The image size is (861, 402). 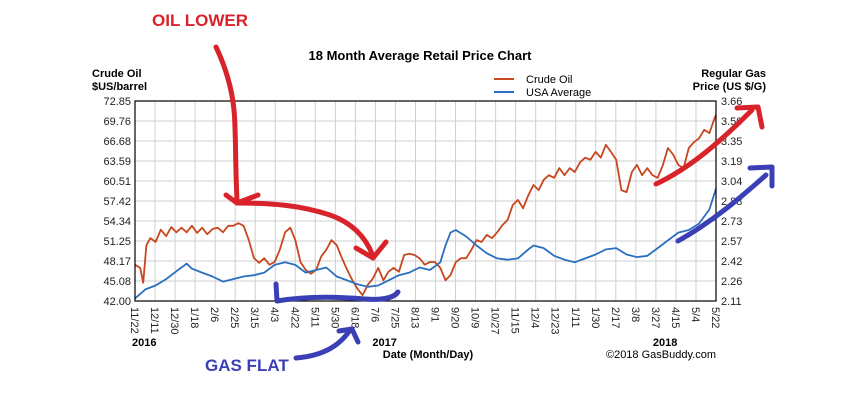 I want to click on x-tick-label: 3/8, so click(x=635, y=314).